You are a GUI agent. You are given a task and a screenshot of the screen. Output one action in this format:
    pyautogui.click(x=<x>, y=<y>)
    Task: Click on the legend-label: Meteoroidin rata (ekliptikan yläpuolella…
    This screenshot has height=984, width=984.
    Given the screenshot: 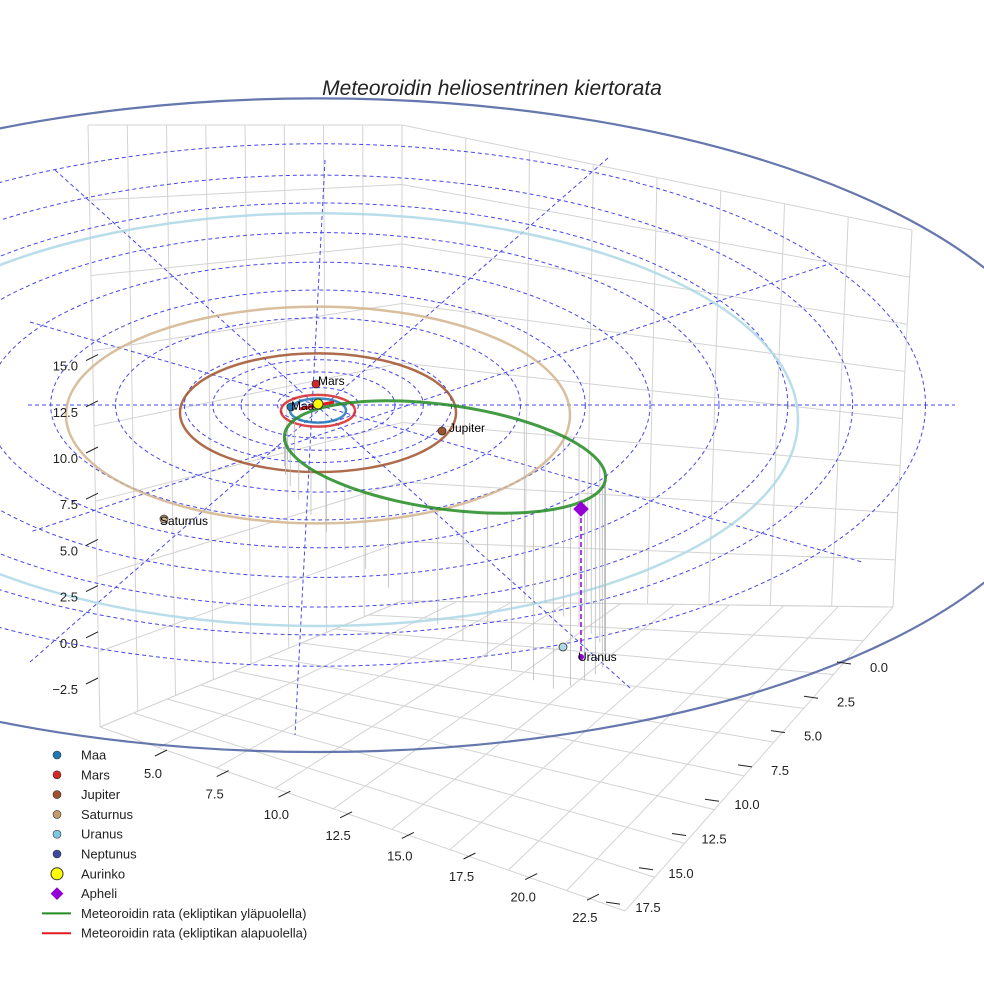 What is the action you would take?
    pyautogui.click(x=193, y=913)
    